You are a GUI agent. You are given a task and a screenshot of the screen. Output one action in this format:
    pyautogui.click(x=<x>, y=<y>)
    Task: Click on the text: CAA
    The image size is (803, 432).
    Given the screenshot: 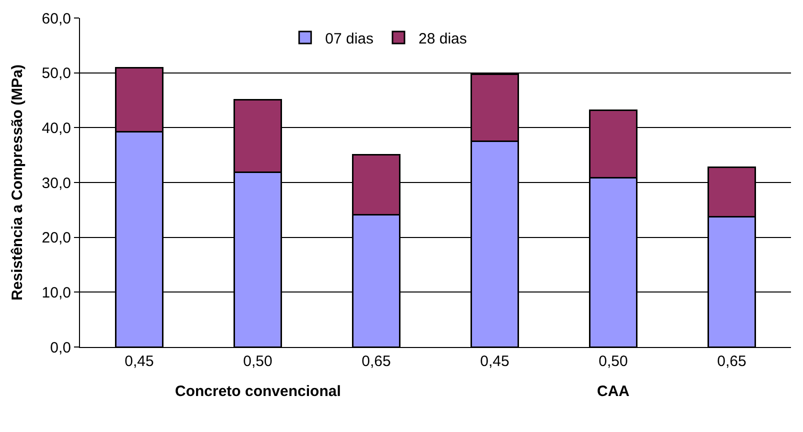 What is the action you would take?
    pyautogui.click(x=613, y=391)
    